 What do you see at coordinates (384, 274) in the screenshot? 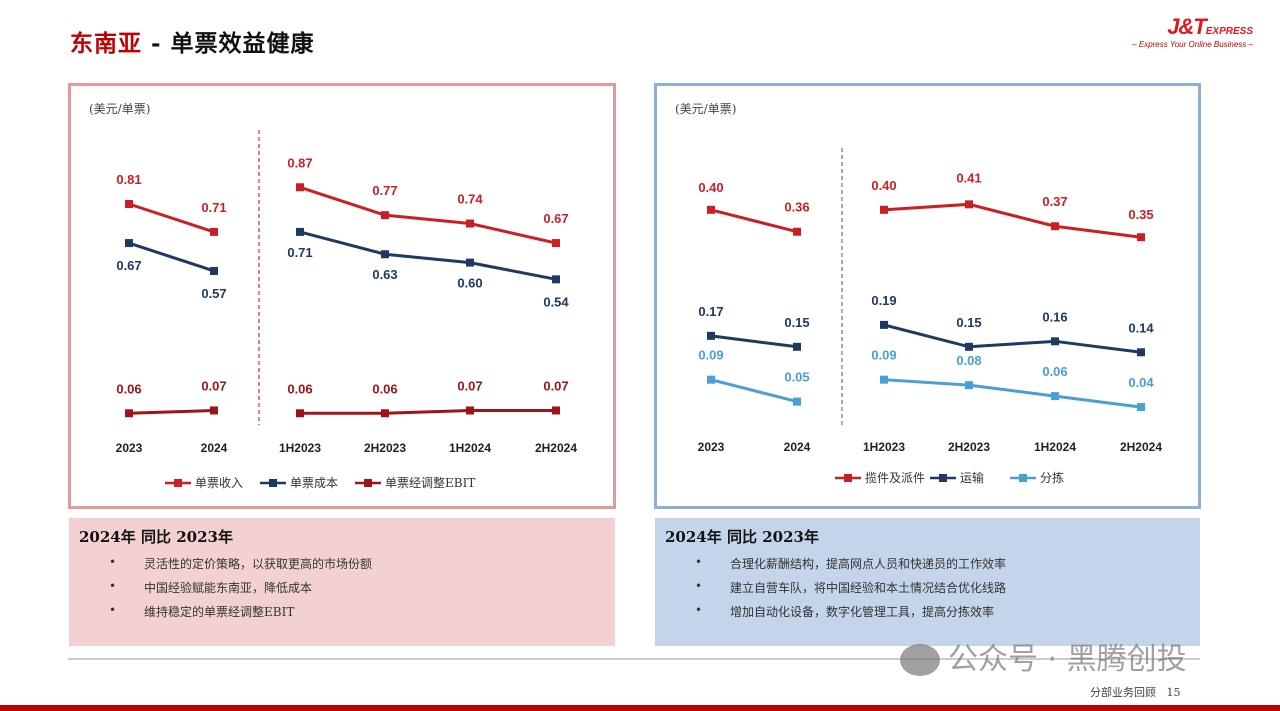
I see `data-label: 0.63` at bounding box center [384, 274].